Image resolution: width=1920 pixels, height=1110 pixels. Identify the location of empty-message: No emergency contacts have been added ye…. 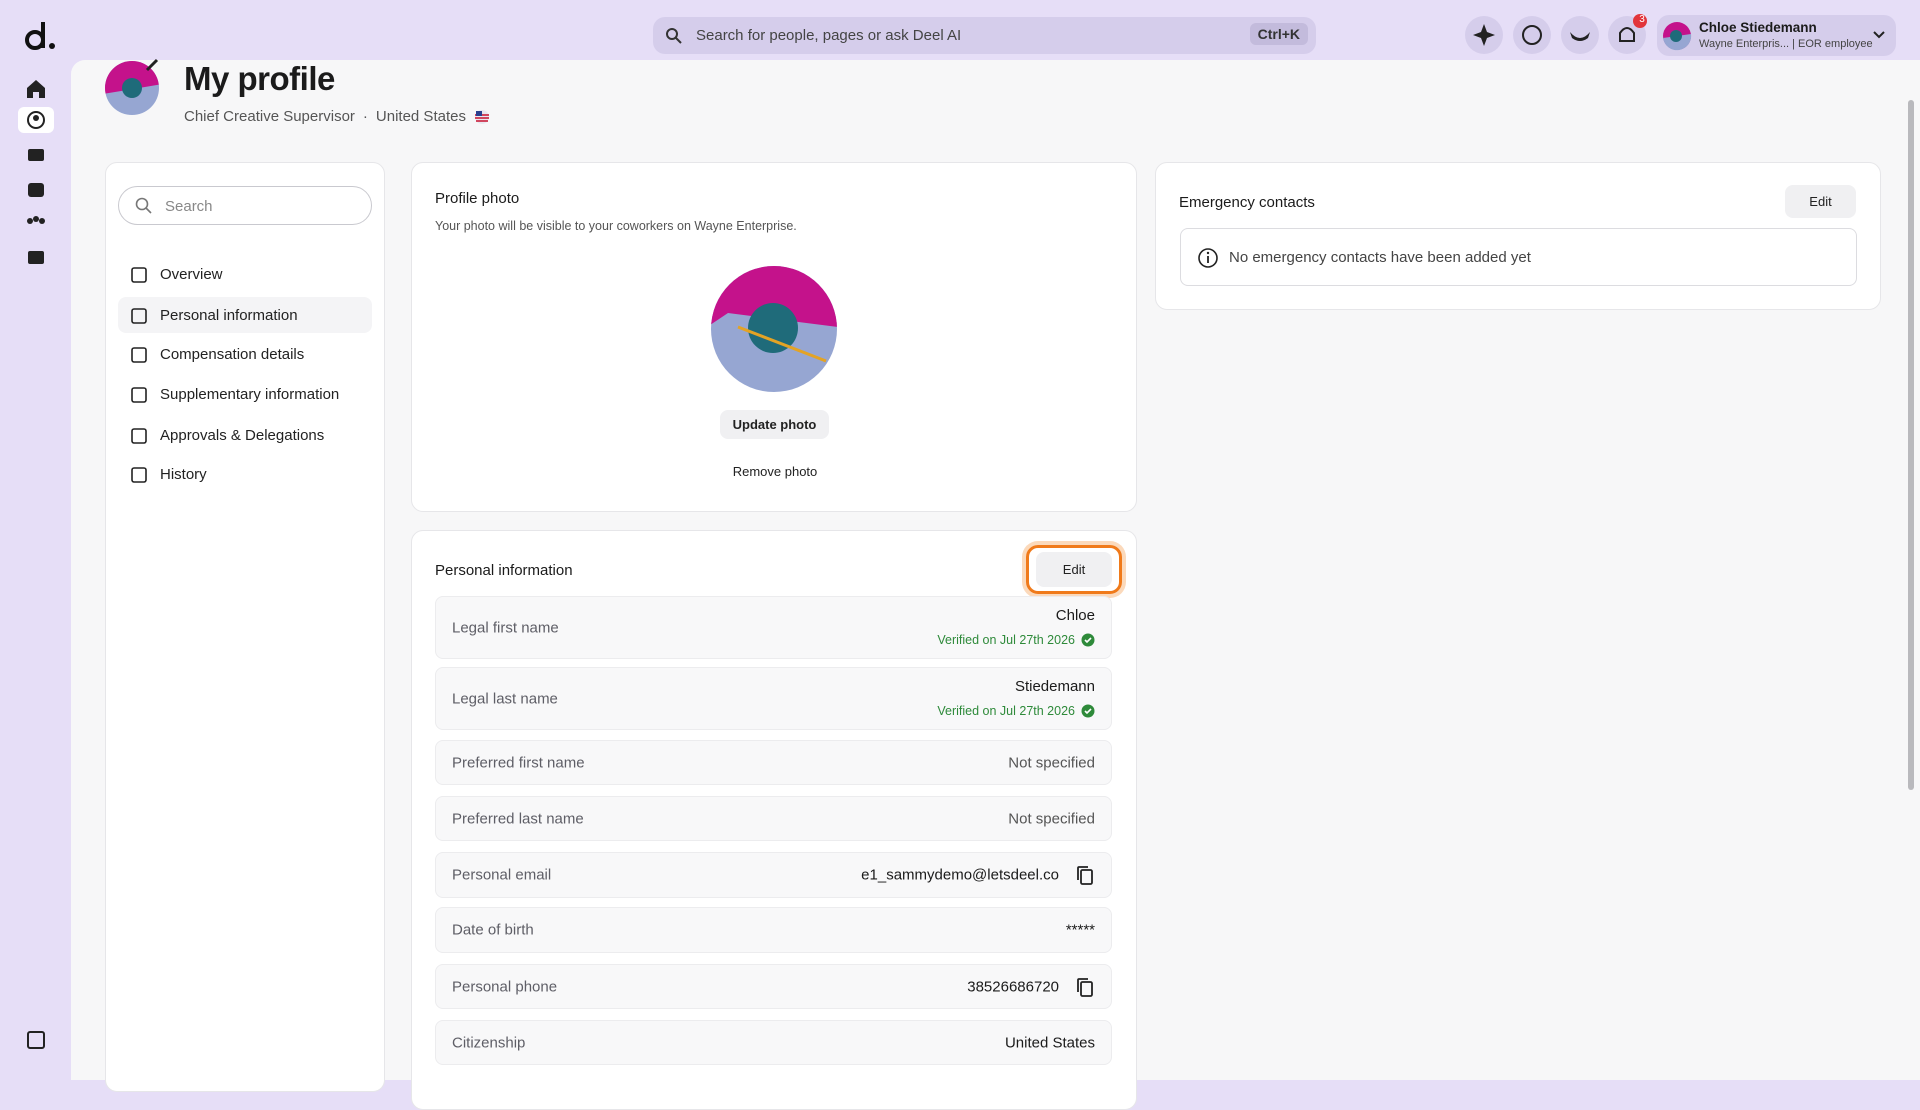
(1380, 257).